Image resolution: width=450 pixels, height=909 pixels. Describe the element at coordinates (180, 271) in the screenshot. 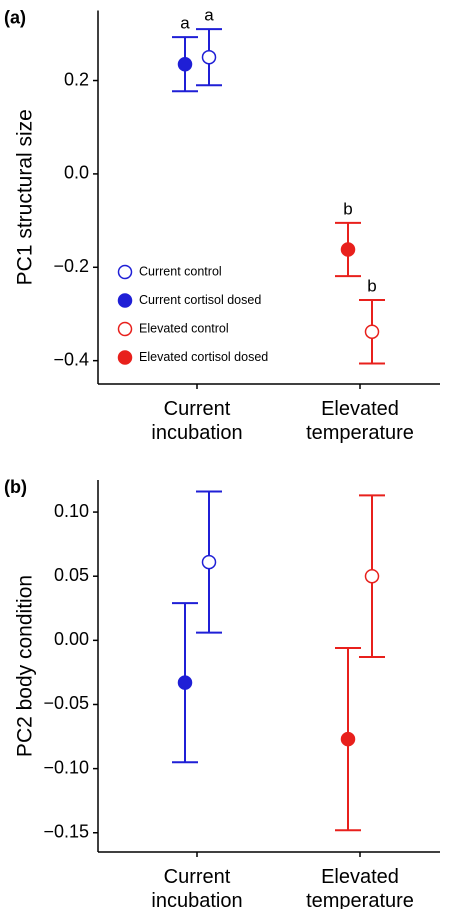

I see `legend-label: Current control` at that location.